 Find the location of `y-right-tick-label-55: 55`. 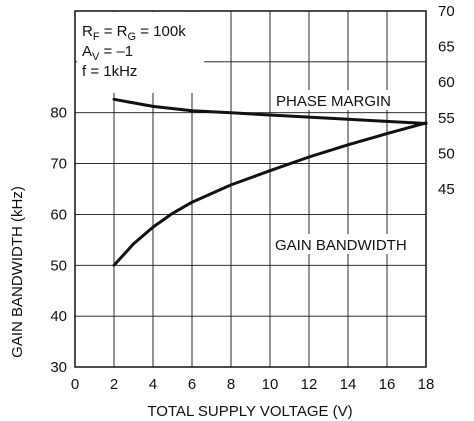

y-right-tick-label-55: 55 is located at coordinates (446, 118).